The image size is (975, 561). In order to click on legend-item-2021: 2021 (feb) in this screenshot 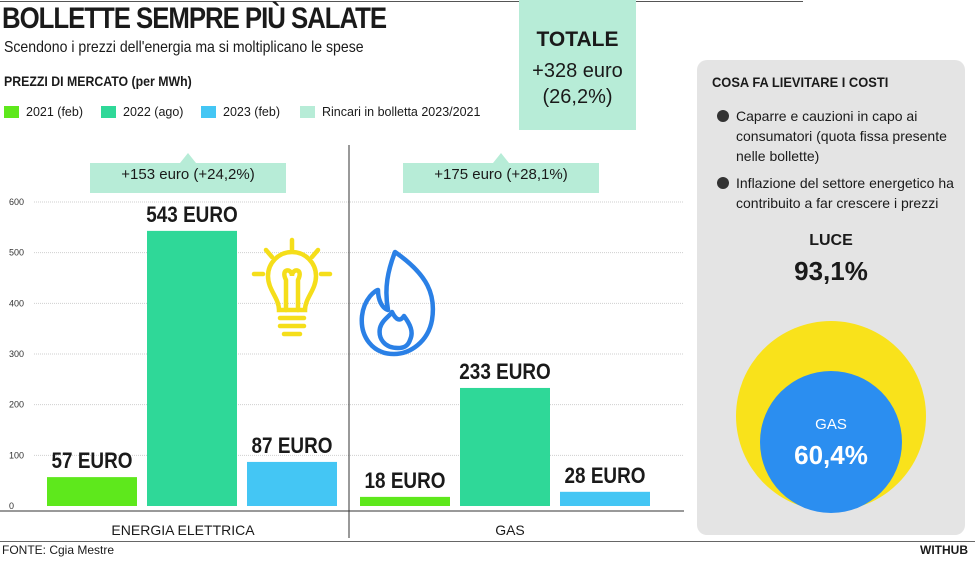, I will do `click(43, 112)`.